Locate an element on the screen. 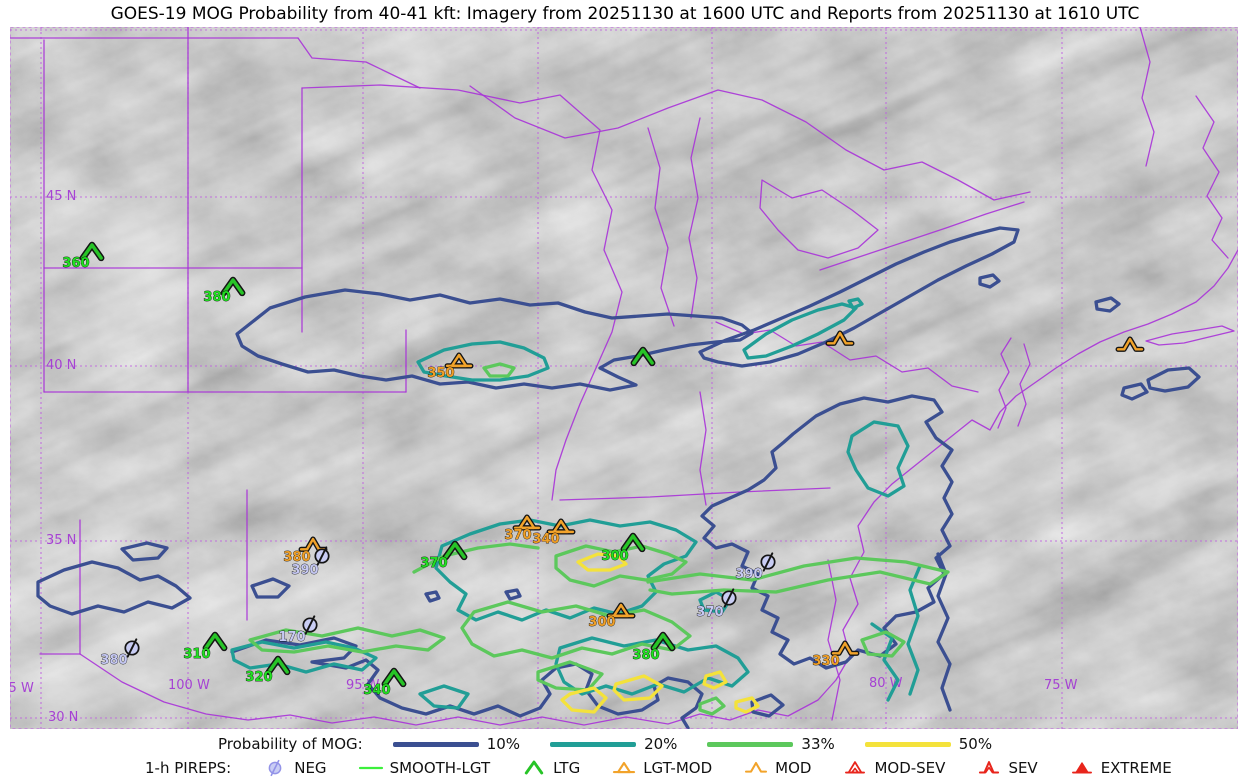 The height and width of the screenshot is (782, 1250). mod-sev-icon is located at coordinates (855, 767).